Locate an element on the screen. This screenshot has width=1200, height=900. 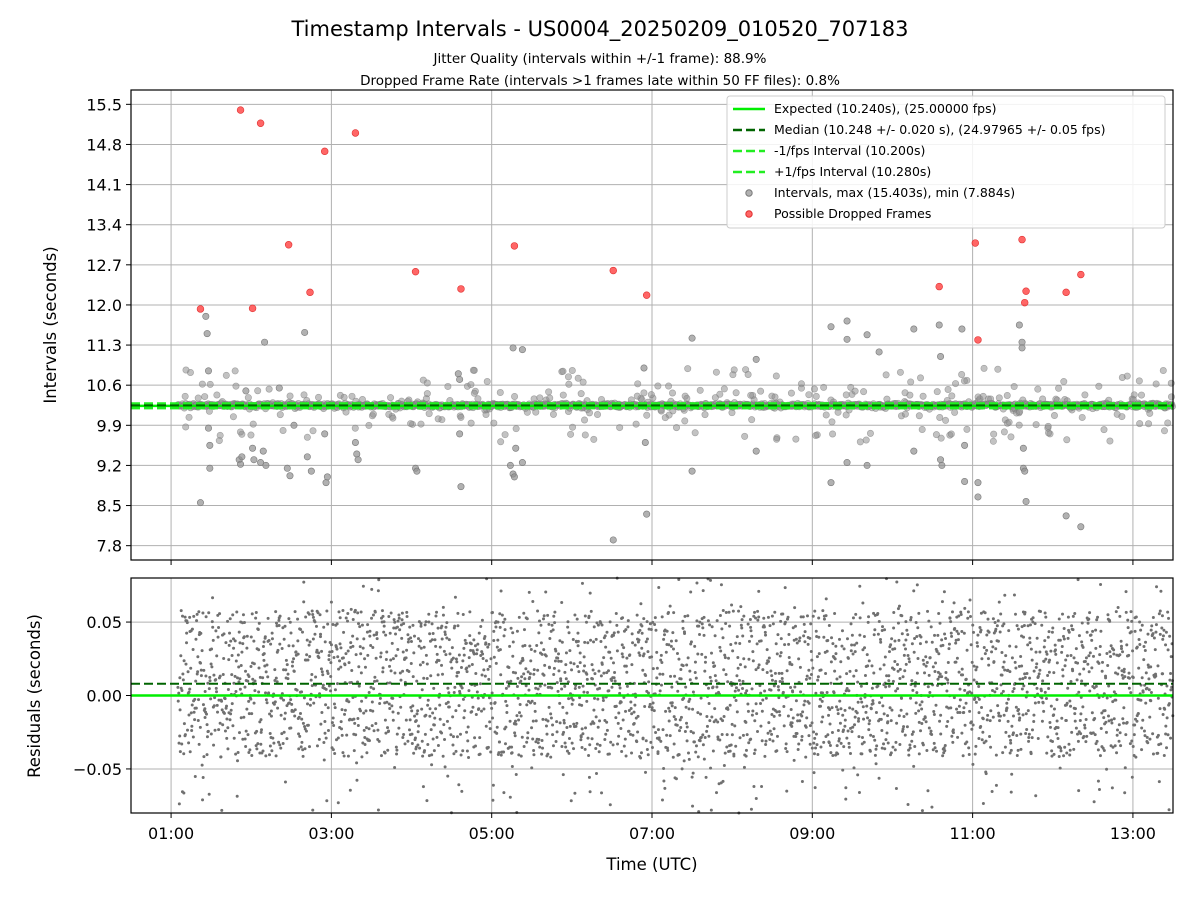
interval-outlier-point is located at coordinates (246, 391).